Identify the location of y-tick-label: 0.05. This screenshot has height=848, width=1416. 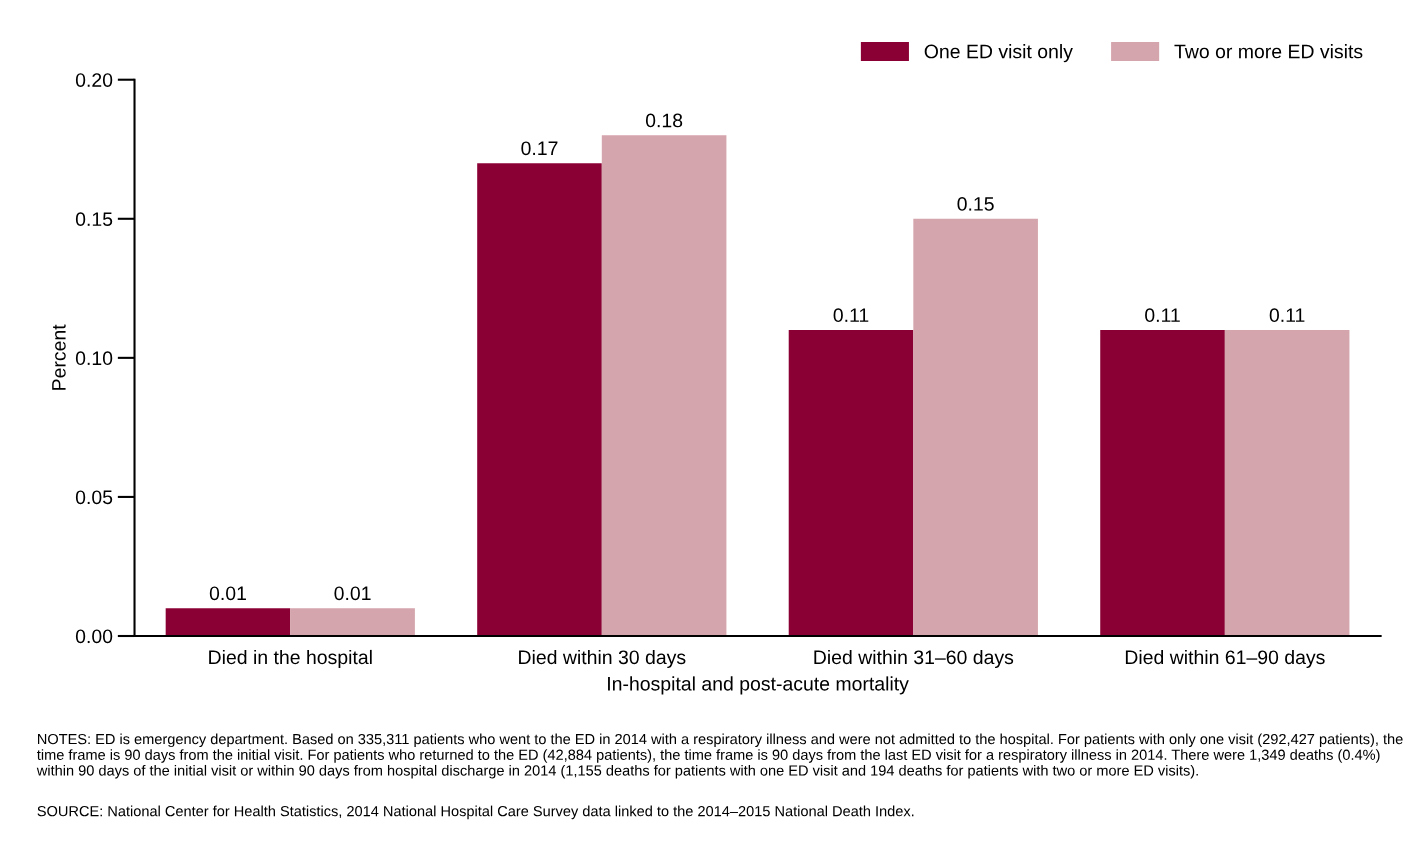
(94, 497).